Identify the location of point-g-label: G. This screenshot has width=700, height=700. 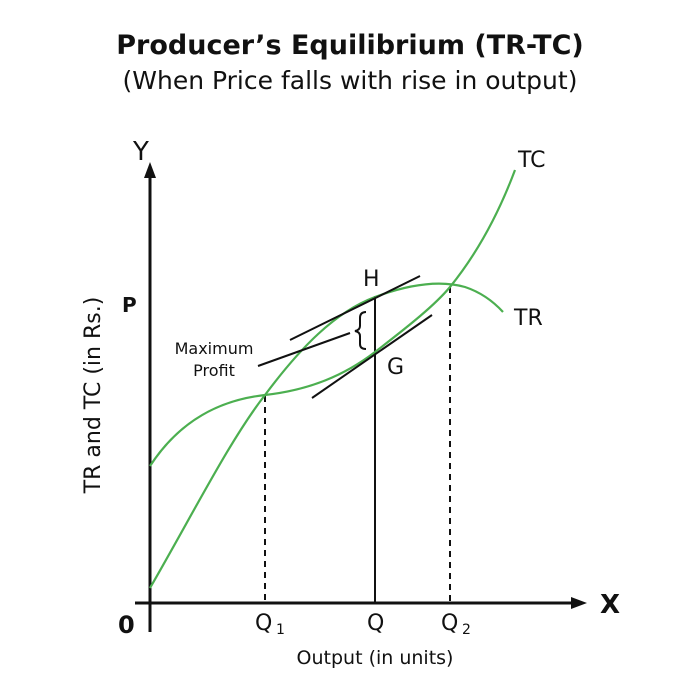
(395, 367).